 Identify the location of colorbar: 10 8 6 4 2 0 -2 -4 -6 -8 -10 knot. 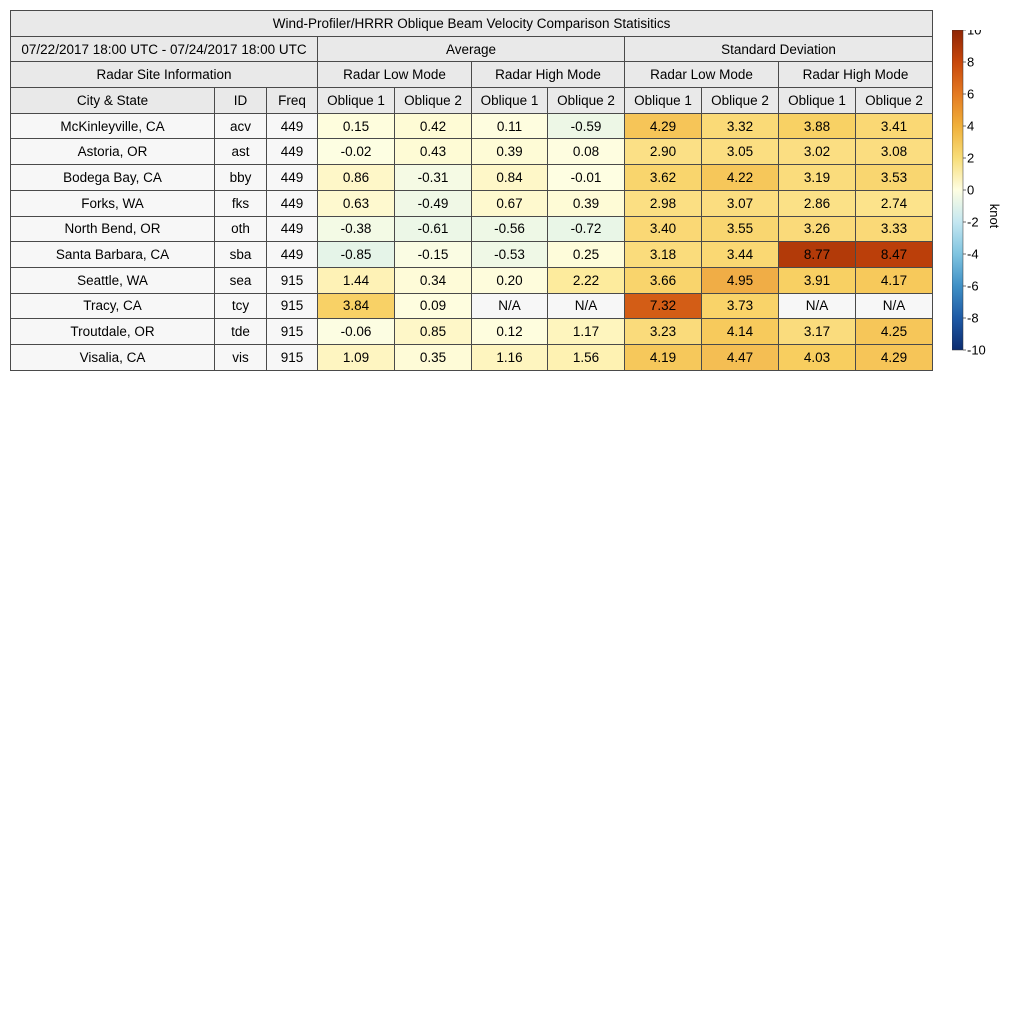
(977, 194).